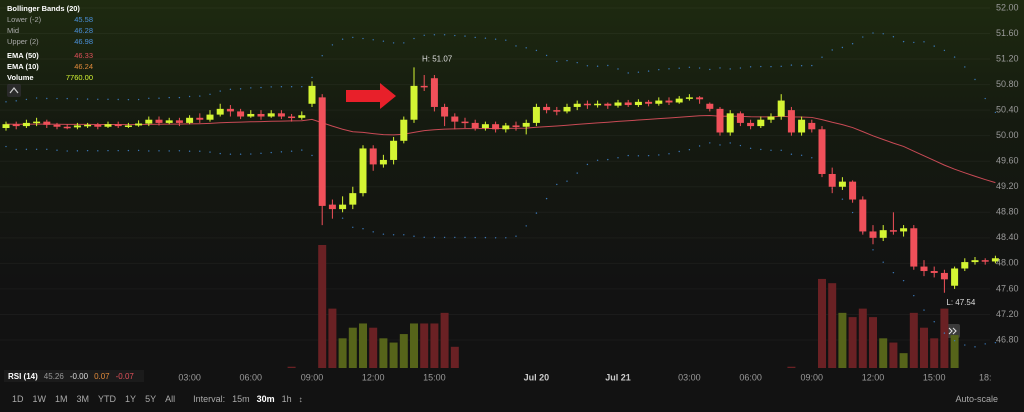 Image resolution: width=1024 pixels, height=412 pixels. I want to click on x-tick-label: 18:, so click(985, 377).